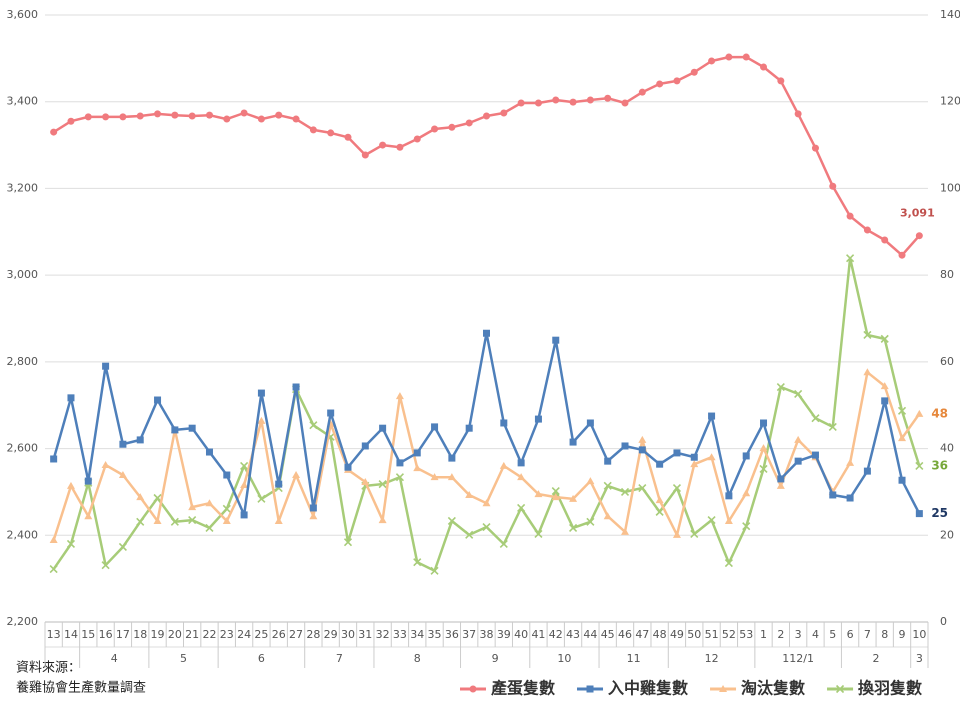 The width and height of the screenshot is (960, 704). I want to click on x-tick-label: 26, so click(279, 634).